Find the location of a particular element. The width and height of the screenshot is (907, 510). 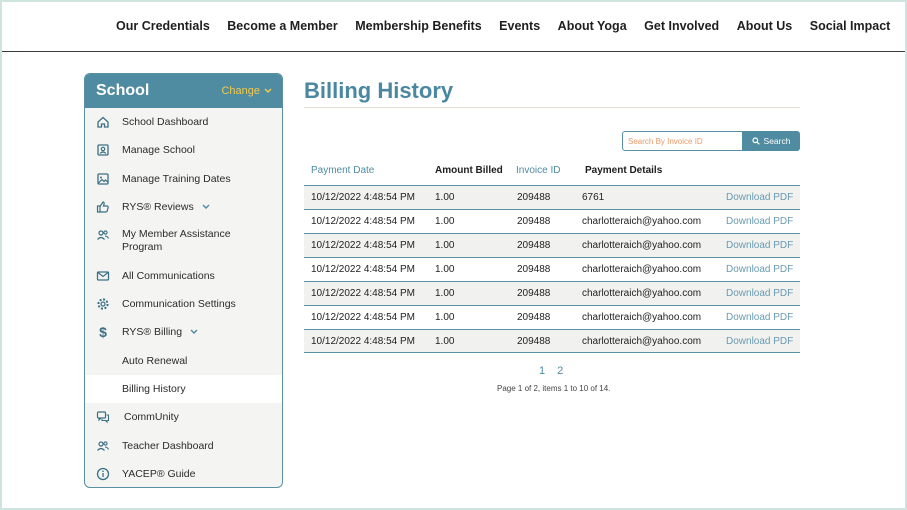

column-header-amount-billed: Amount Billed is located at coordinates (469, 170).